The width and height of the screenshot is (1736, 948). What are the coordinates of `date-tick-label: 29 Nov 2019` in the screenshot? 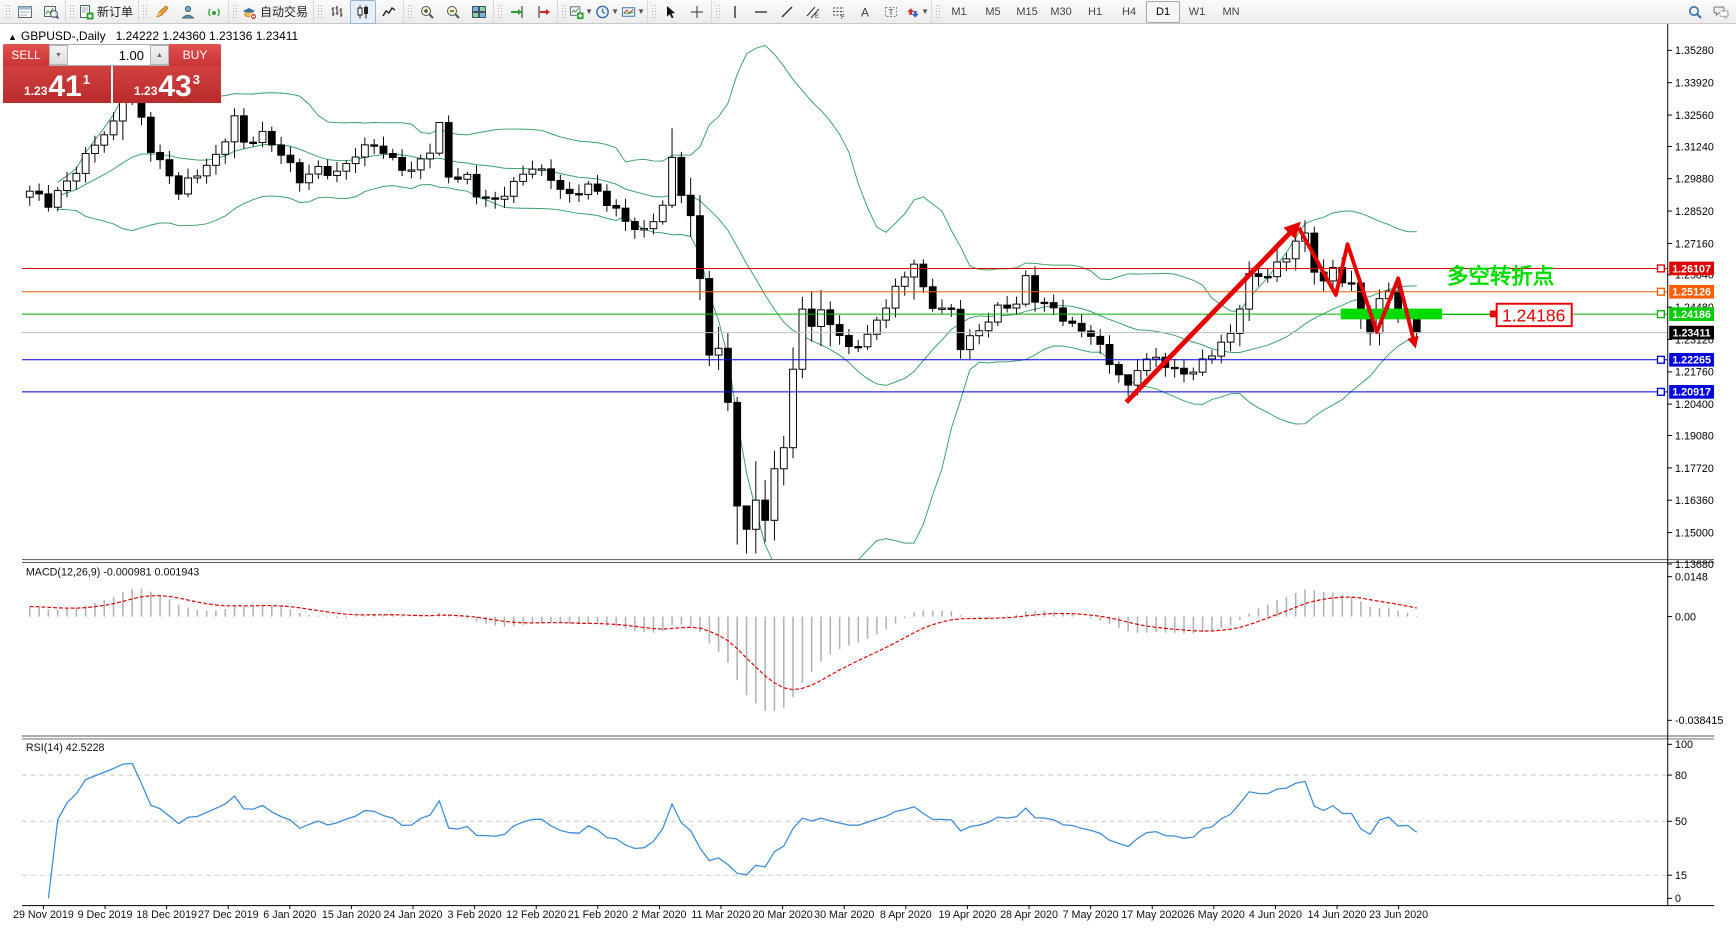 It's located at (43, 915).